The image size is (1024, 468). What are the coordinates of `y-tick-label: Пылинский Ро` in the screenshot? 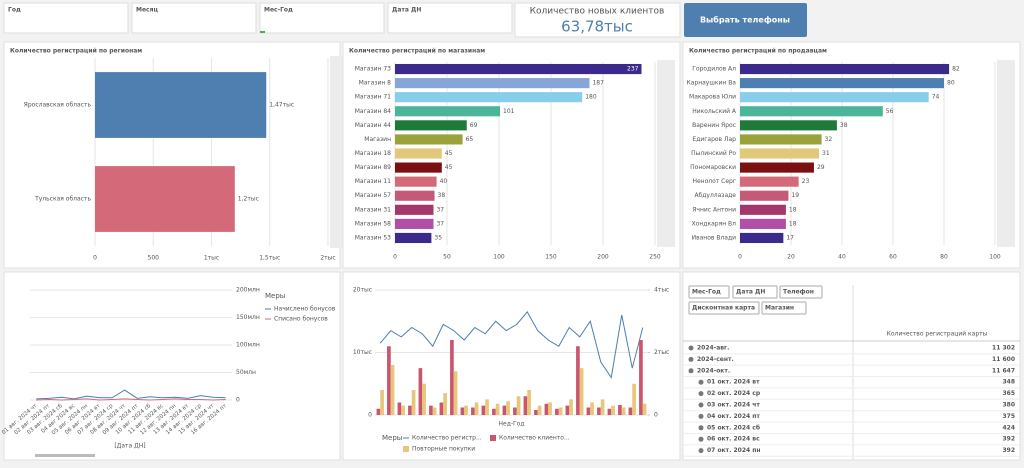 It's located at (713, 153).